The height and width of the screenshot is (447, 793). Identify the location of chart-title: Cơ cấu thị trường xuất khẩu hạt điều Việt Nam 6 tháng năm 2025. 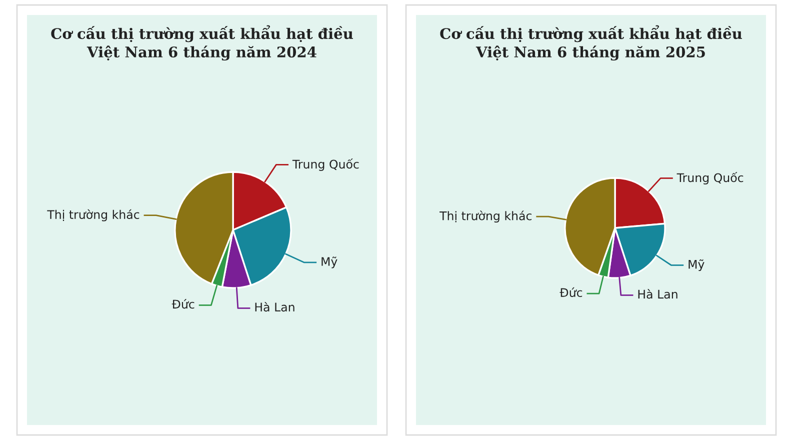
(591, 43).